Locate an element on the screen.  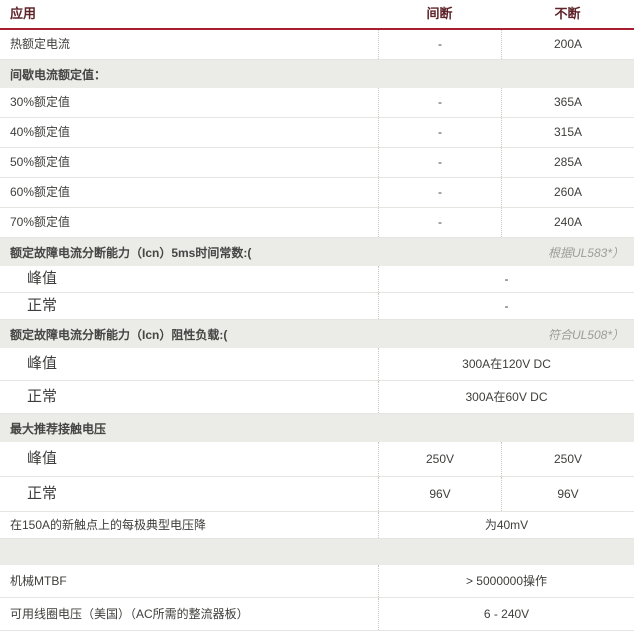
cell-continuous: 285A is located at coordinates (567, 162).